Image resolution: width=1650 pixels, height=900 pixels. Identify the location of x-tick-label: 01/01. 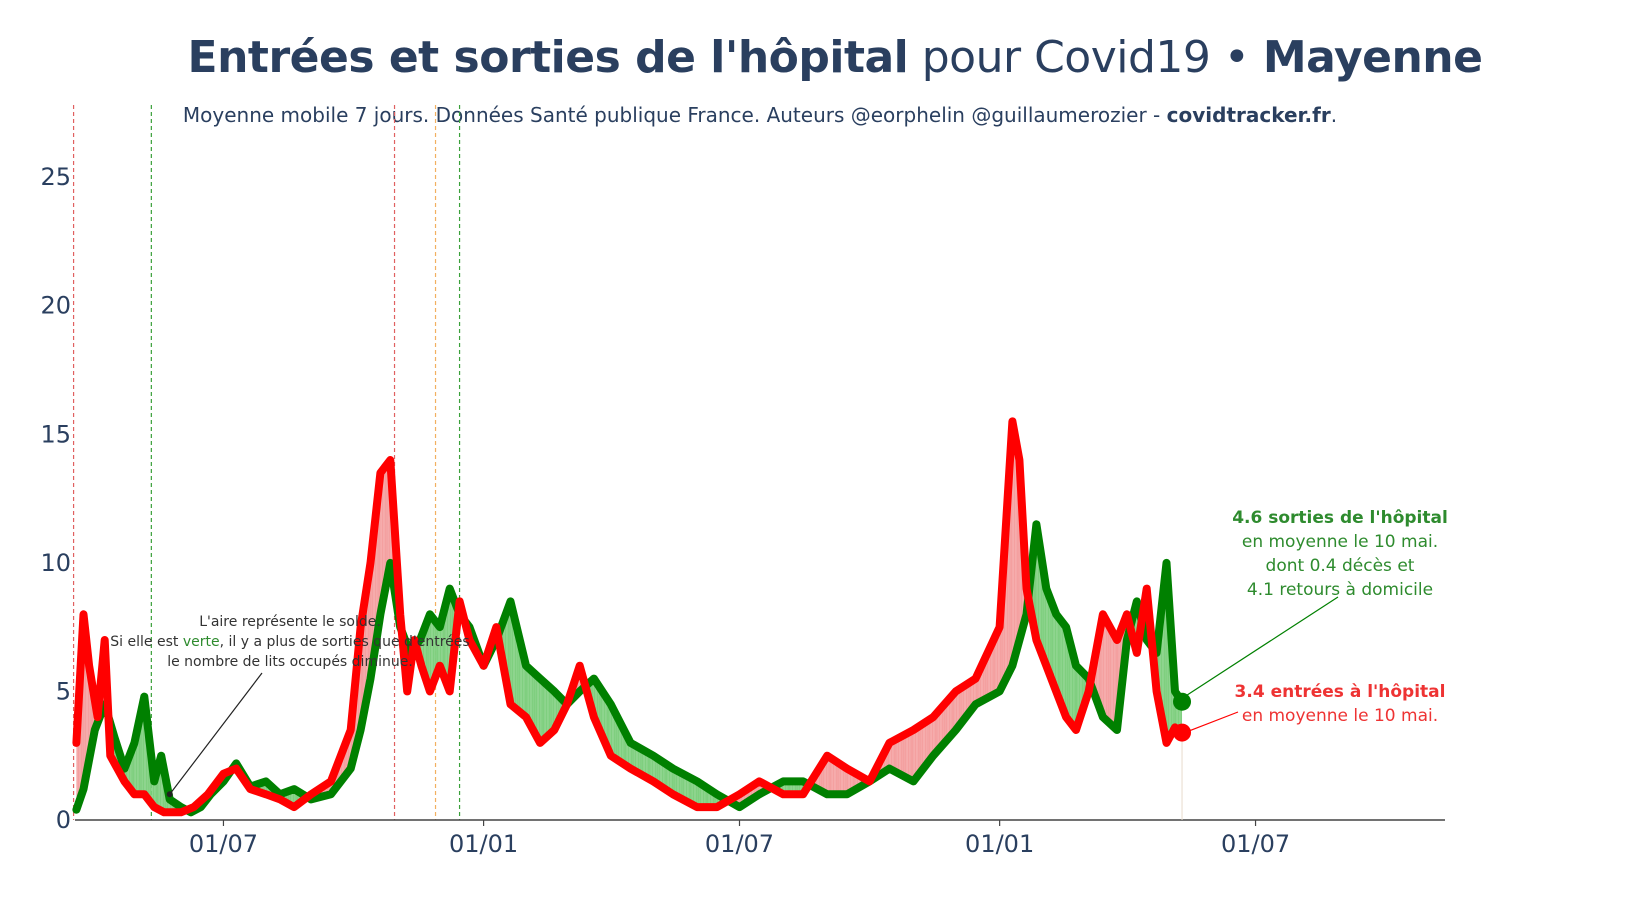
(483, 844).